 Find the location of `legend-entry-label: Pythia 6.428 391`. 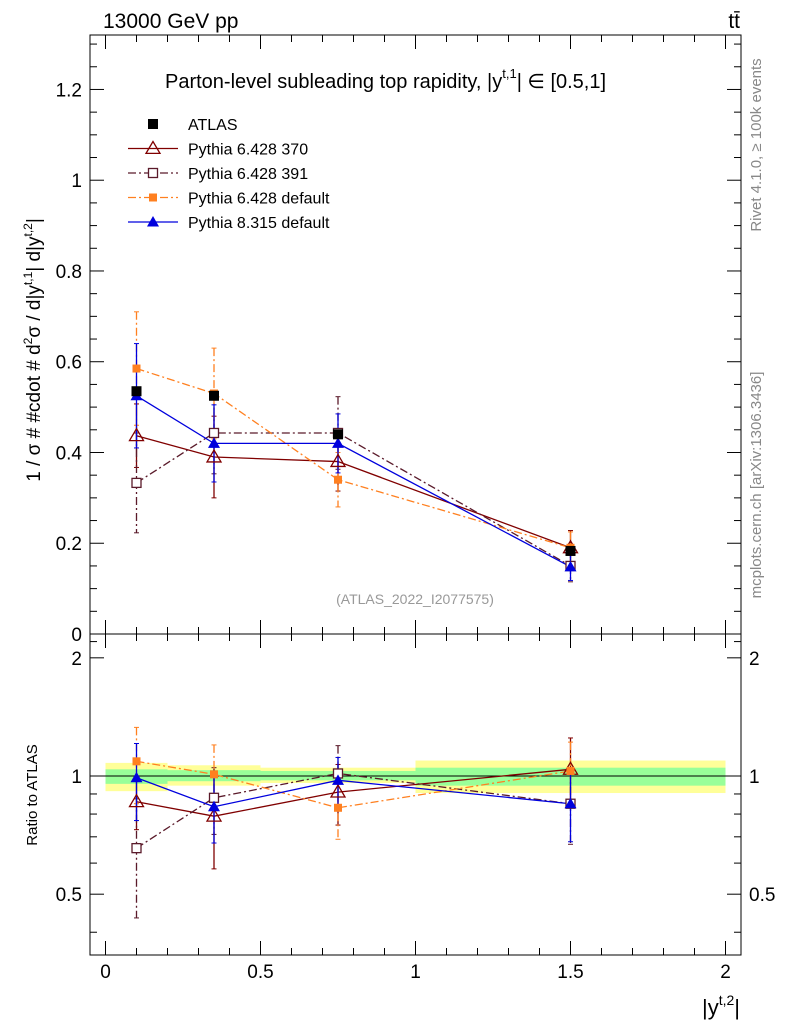

legend-entry-label: Pythia 6.428 391 is located at coordinates (248, 174).